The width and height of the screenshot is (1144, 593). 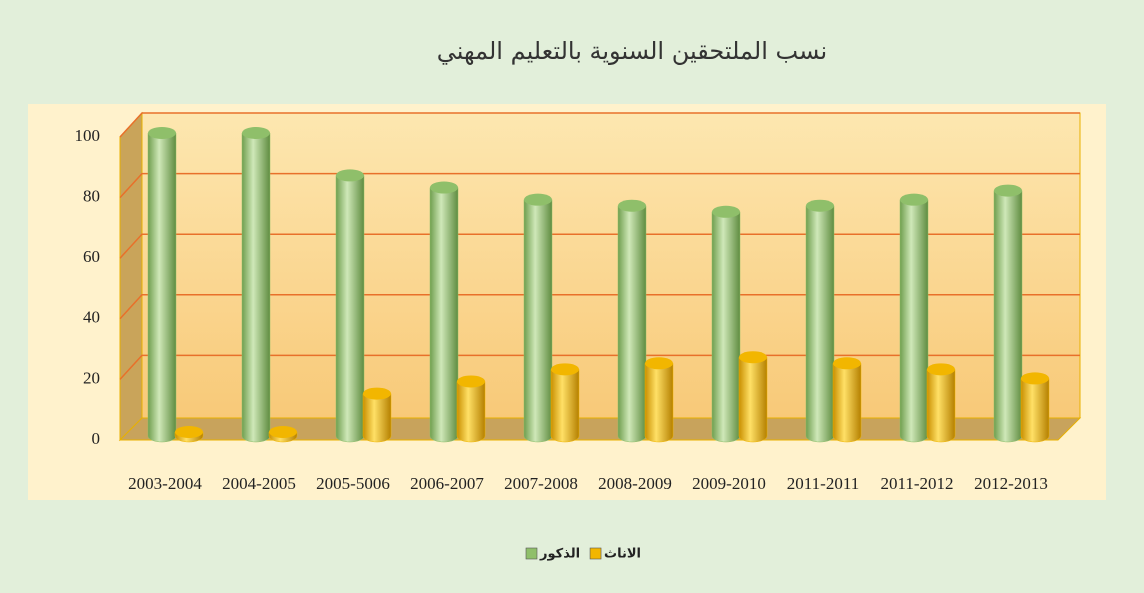 I want to click on x-tick-label: 2008-2009, so click(x=635, y=483).